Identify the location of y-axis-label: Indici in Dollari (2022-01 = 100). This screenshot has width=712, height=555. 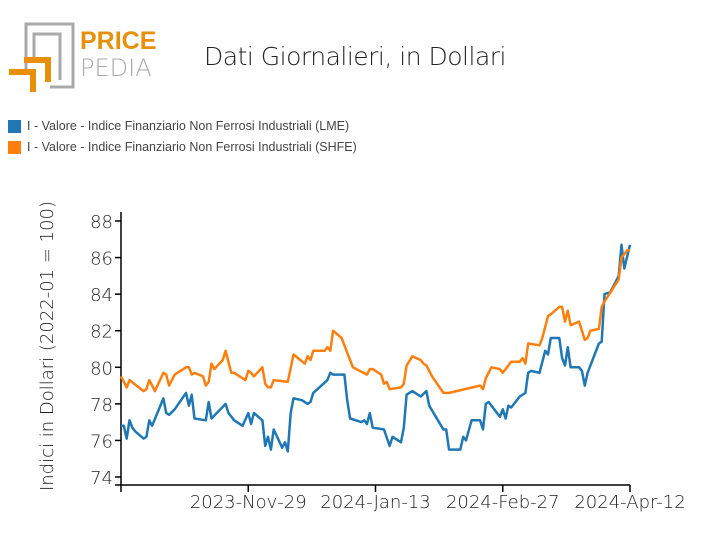
(47, 346).